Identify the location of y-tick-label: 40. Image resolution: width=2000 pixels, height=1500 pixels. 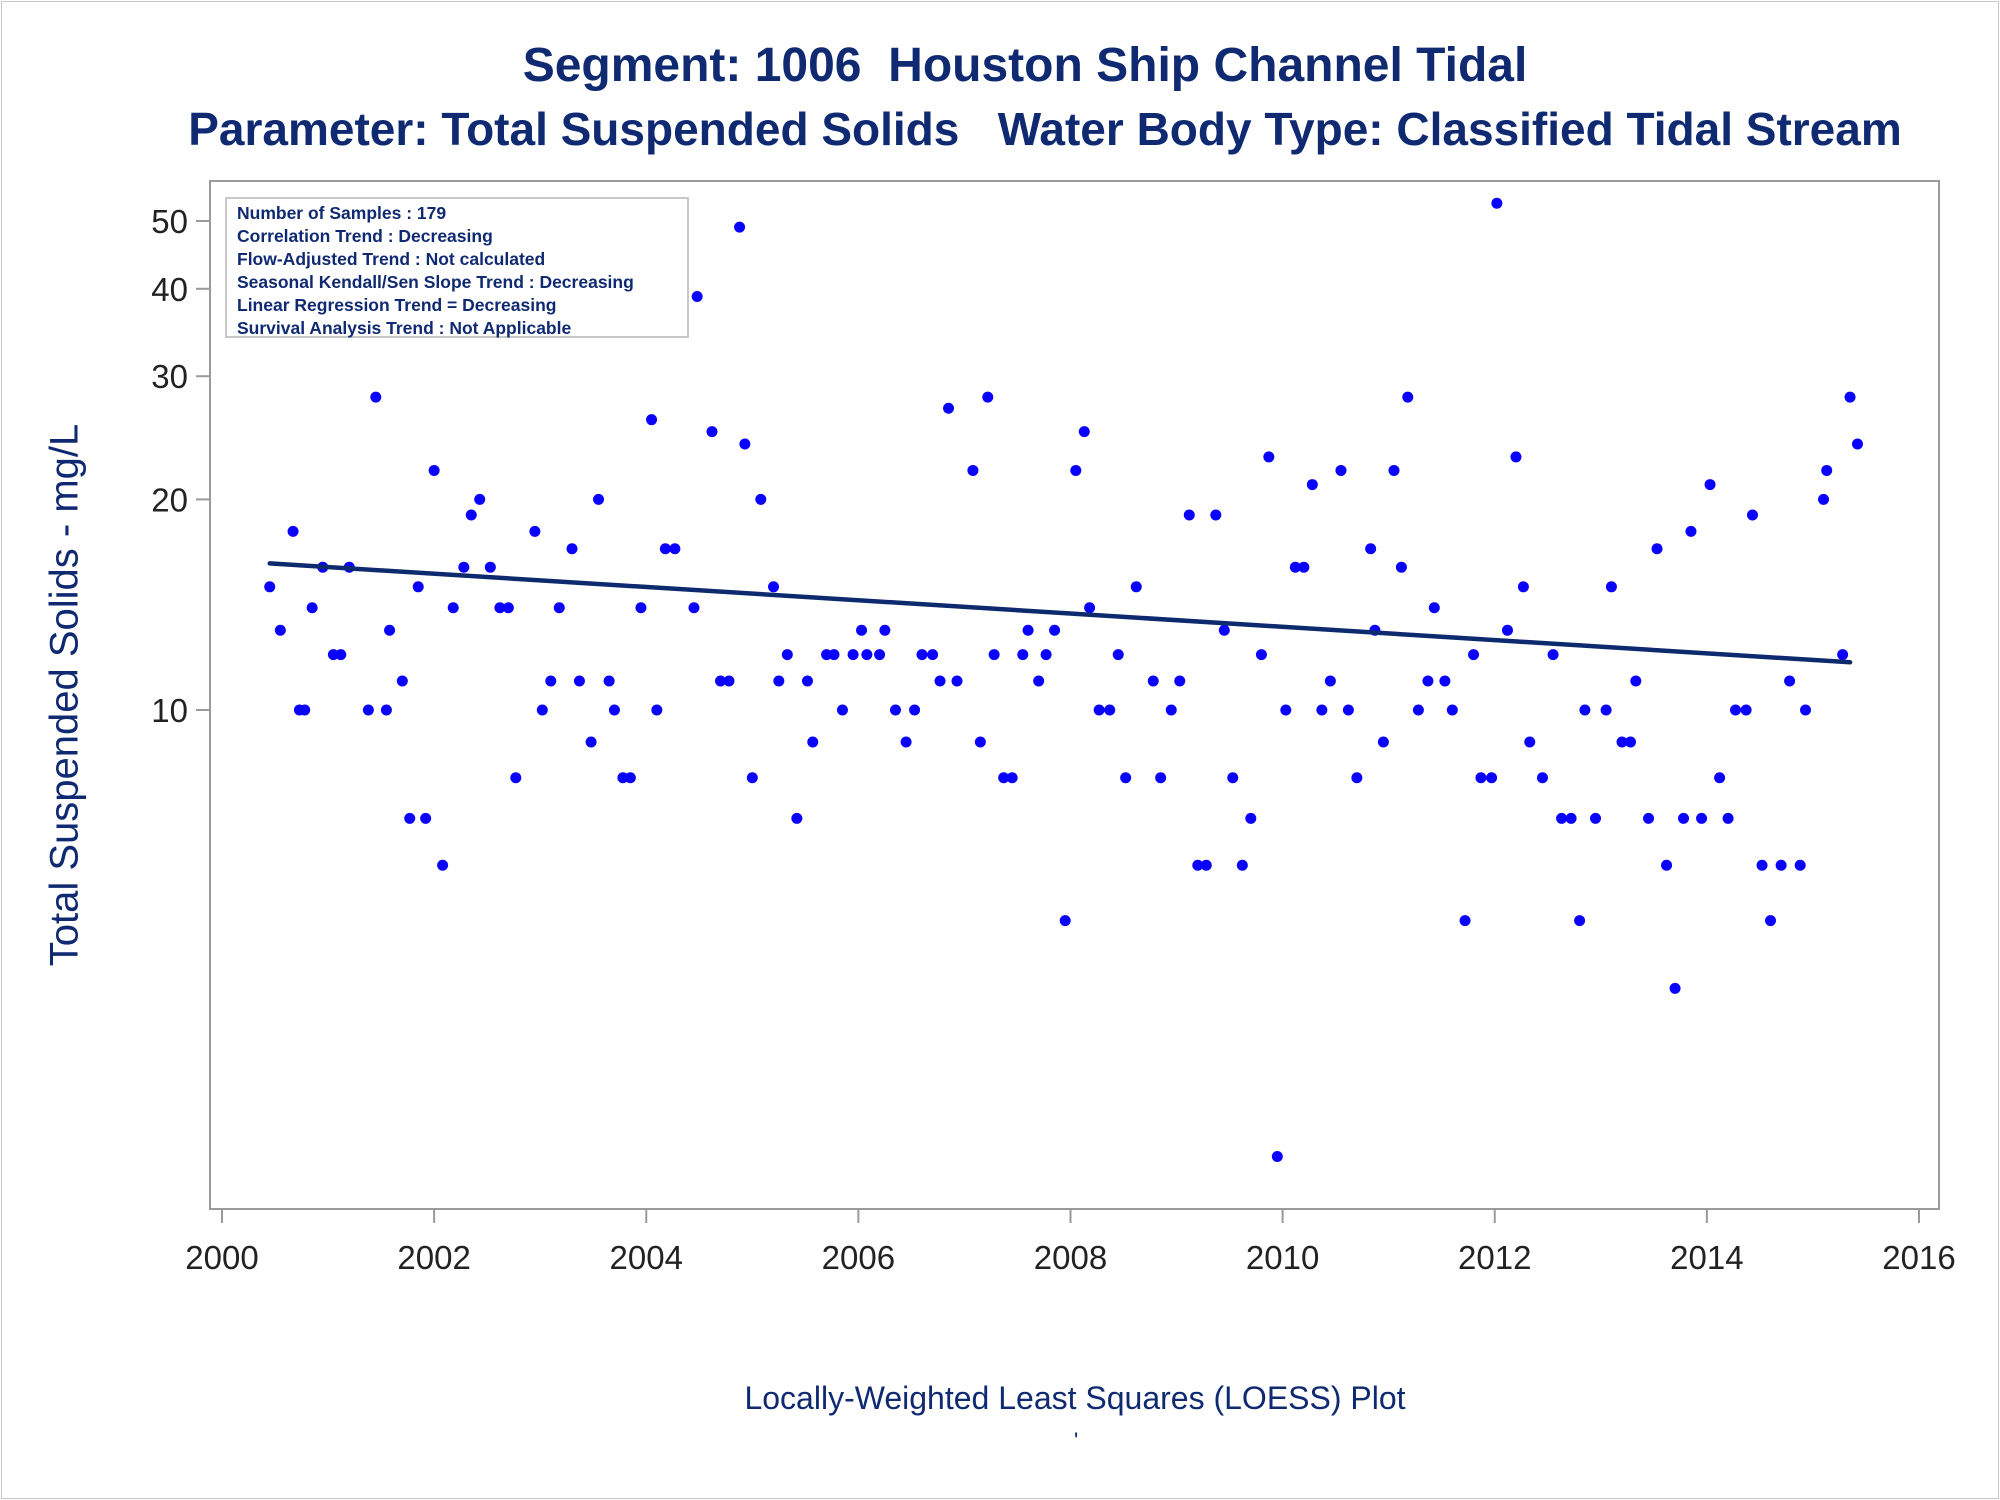
(169, 289).